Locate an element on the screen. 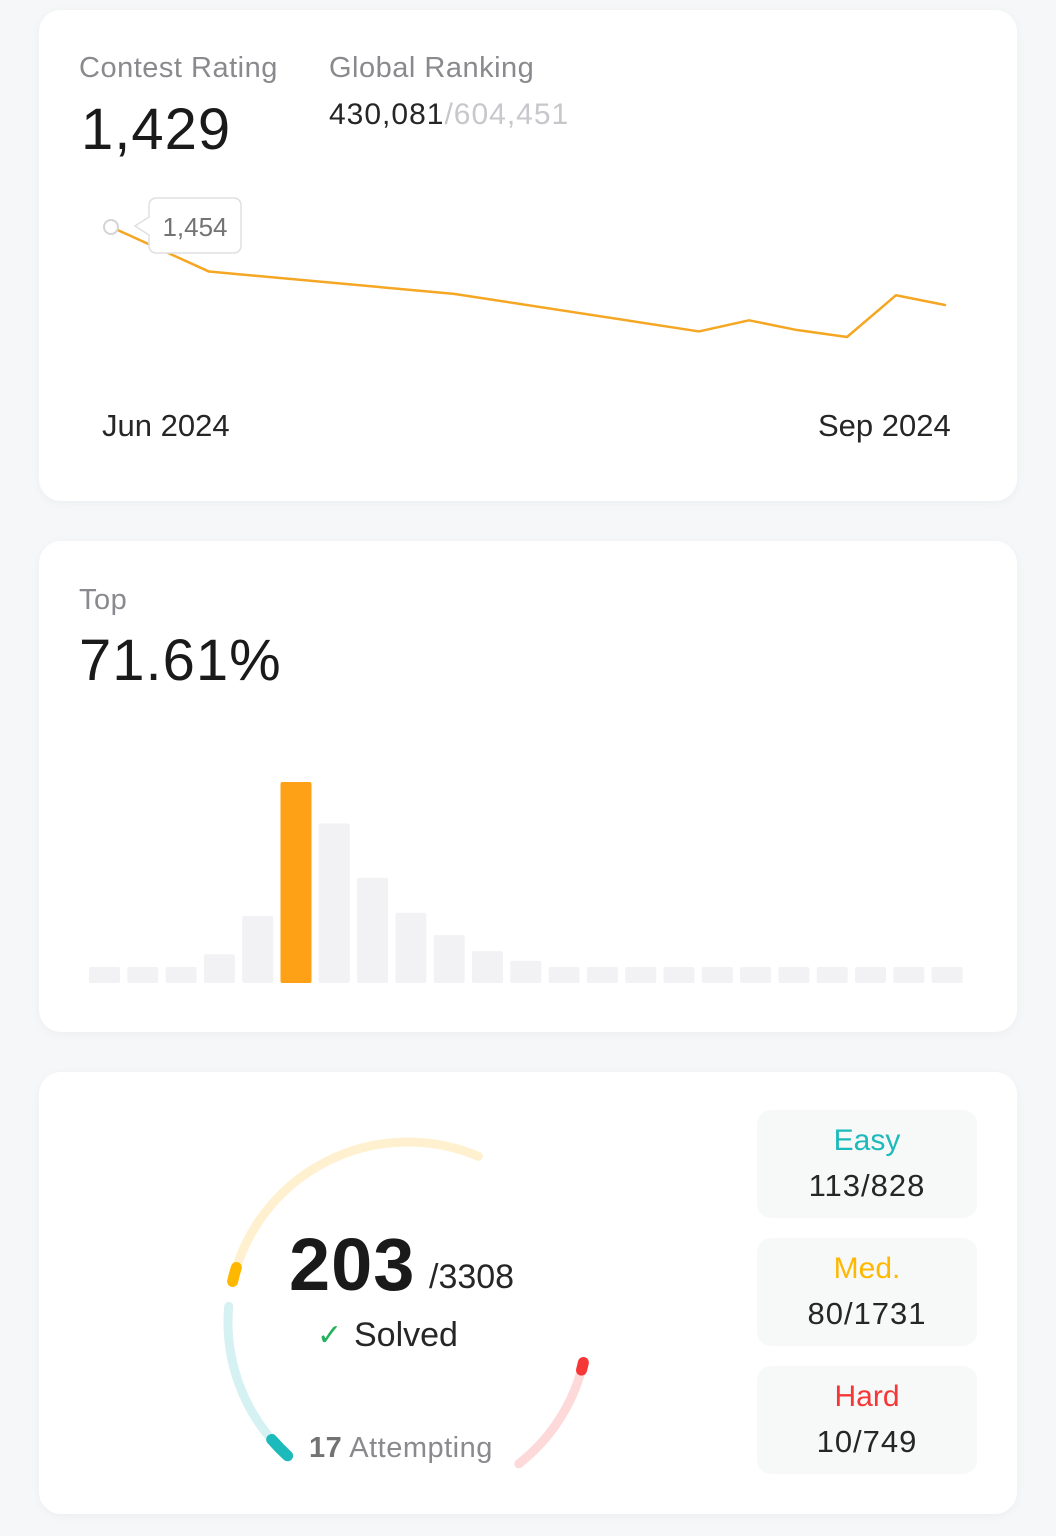 This screenshot has height=1536, width=1056. medium-label: Med. is located at coordinates (867, 1268).